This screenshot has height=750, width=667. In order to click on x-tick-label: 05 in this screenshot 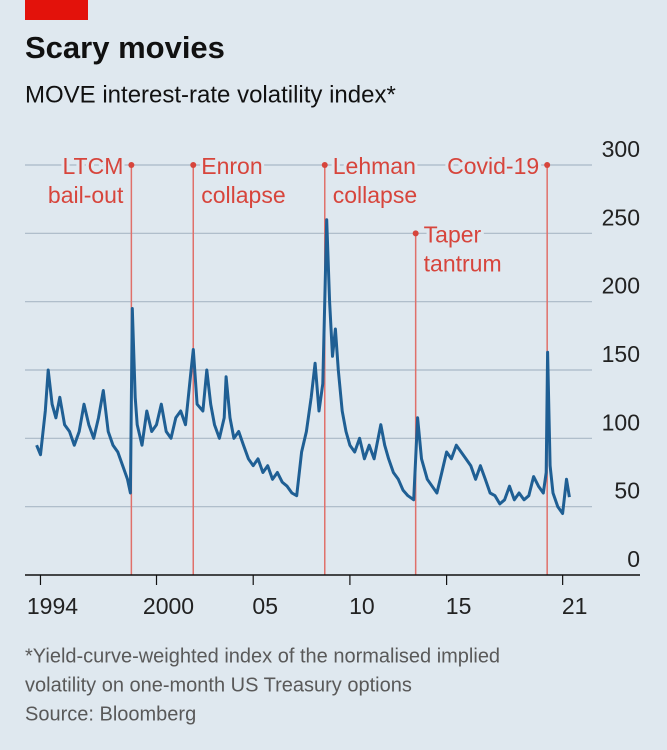, I will do `click(265, 606)`.